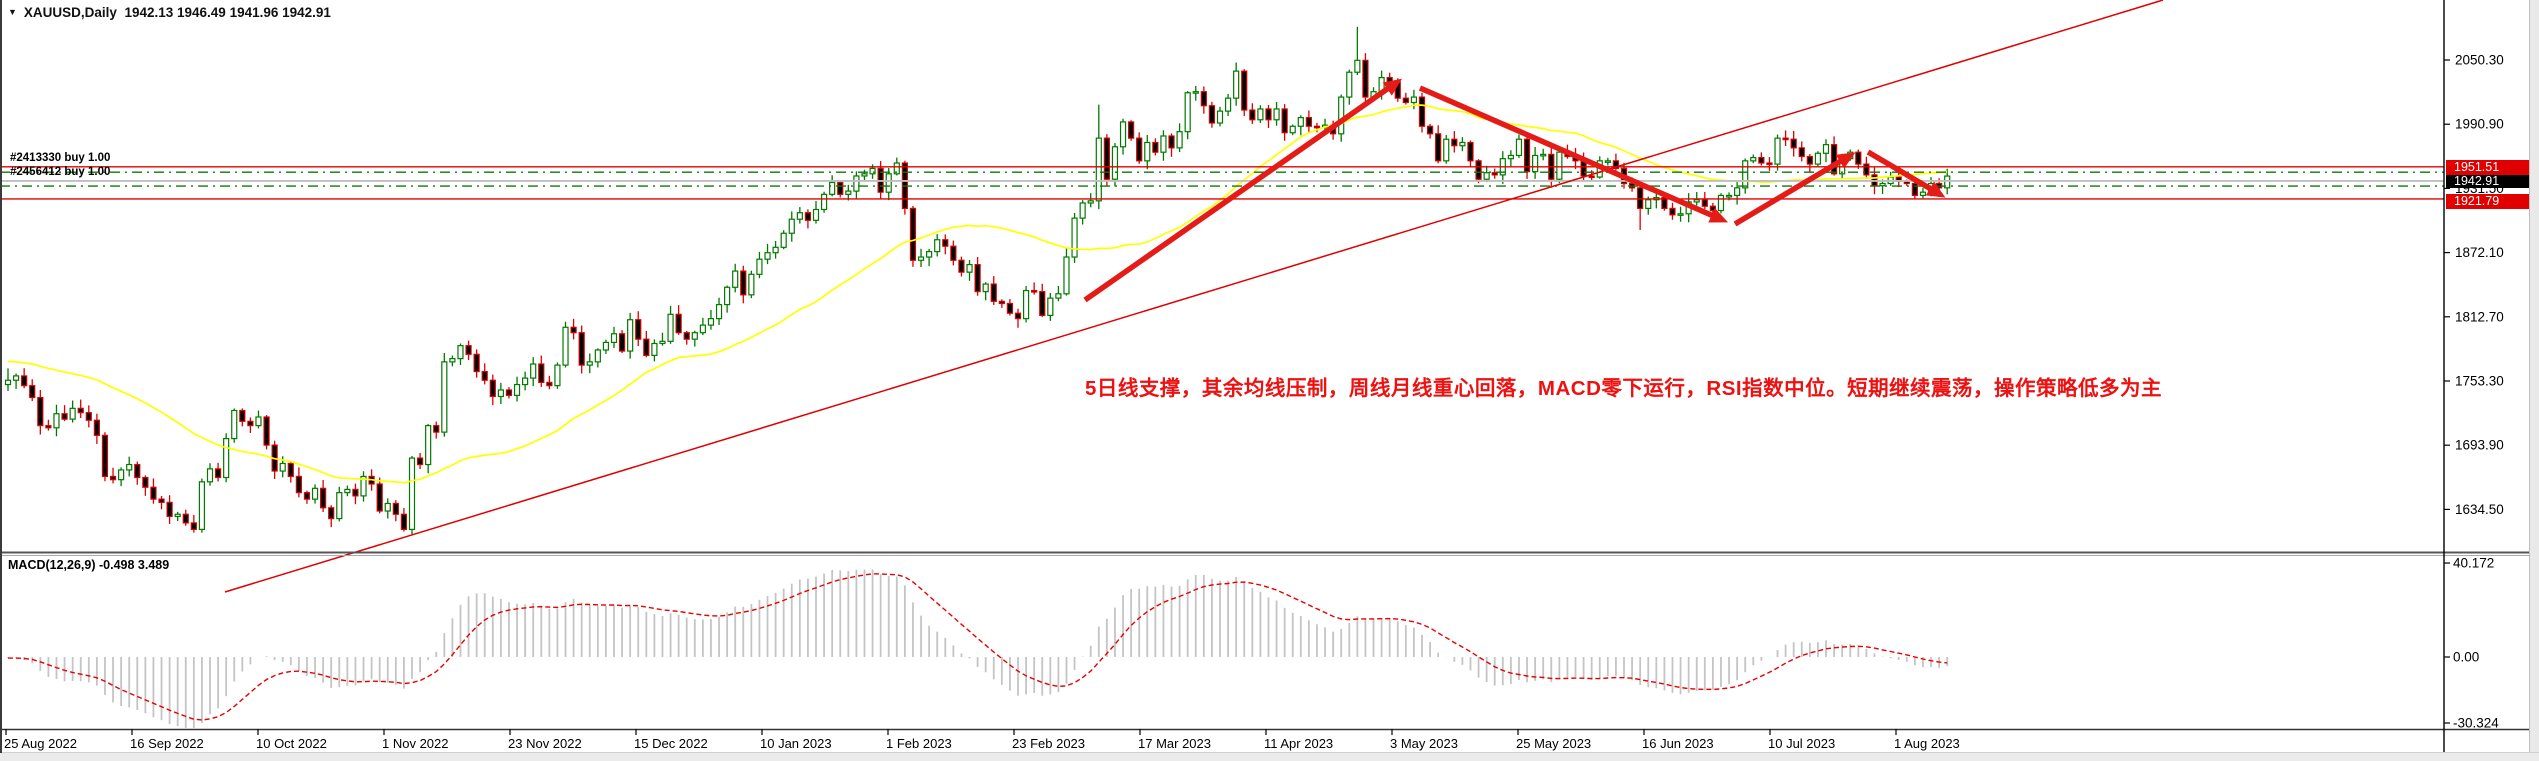 The image size is (2539, 761). Describe the element at coordinates (2492, 167) in the screenshot. I see `price-line-badge-upper: 1951.51` at that location.